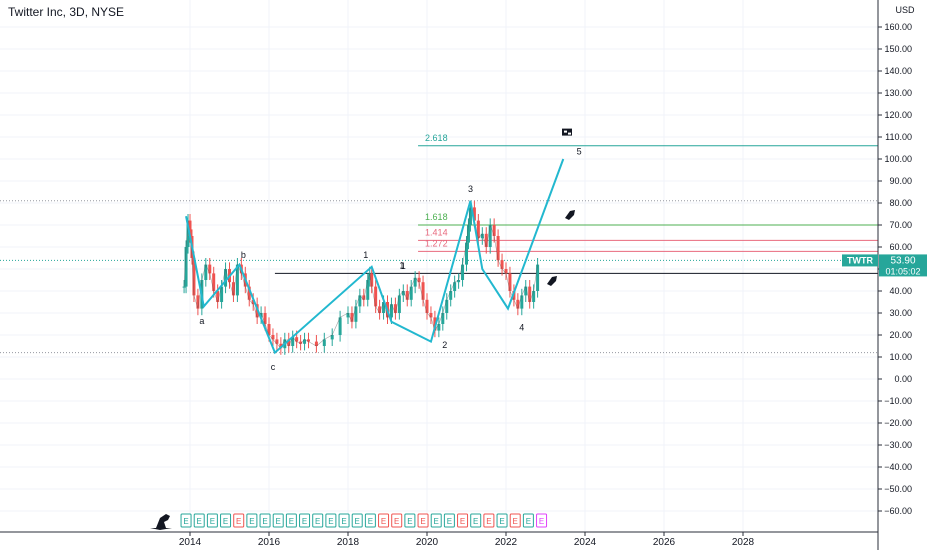  Describe the element at coordinates (898, 489) in the screenshot. I see `y-tick-label: −50.00` at that location.